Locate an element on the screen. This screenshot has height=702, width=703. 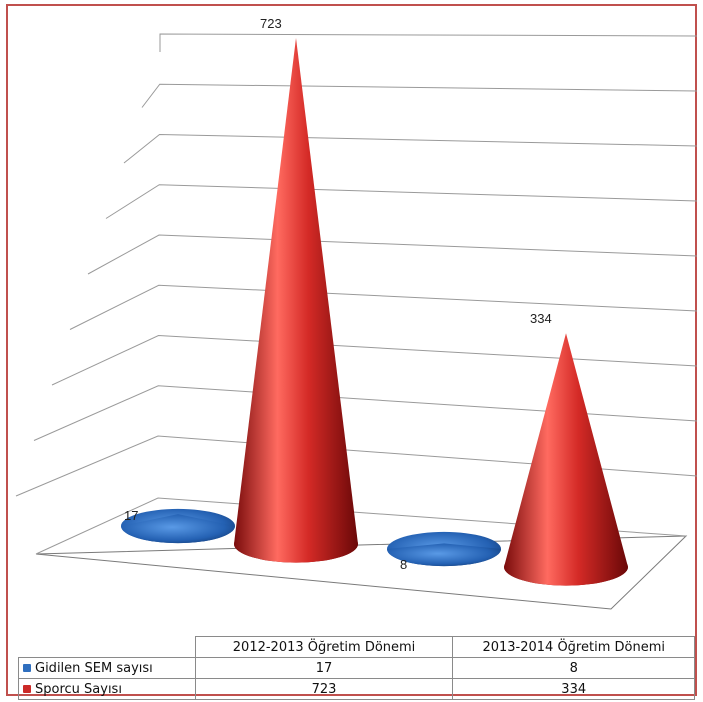
data-label-sporcu-2: 334 is located at coordinates (541, 318).